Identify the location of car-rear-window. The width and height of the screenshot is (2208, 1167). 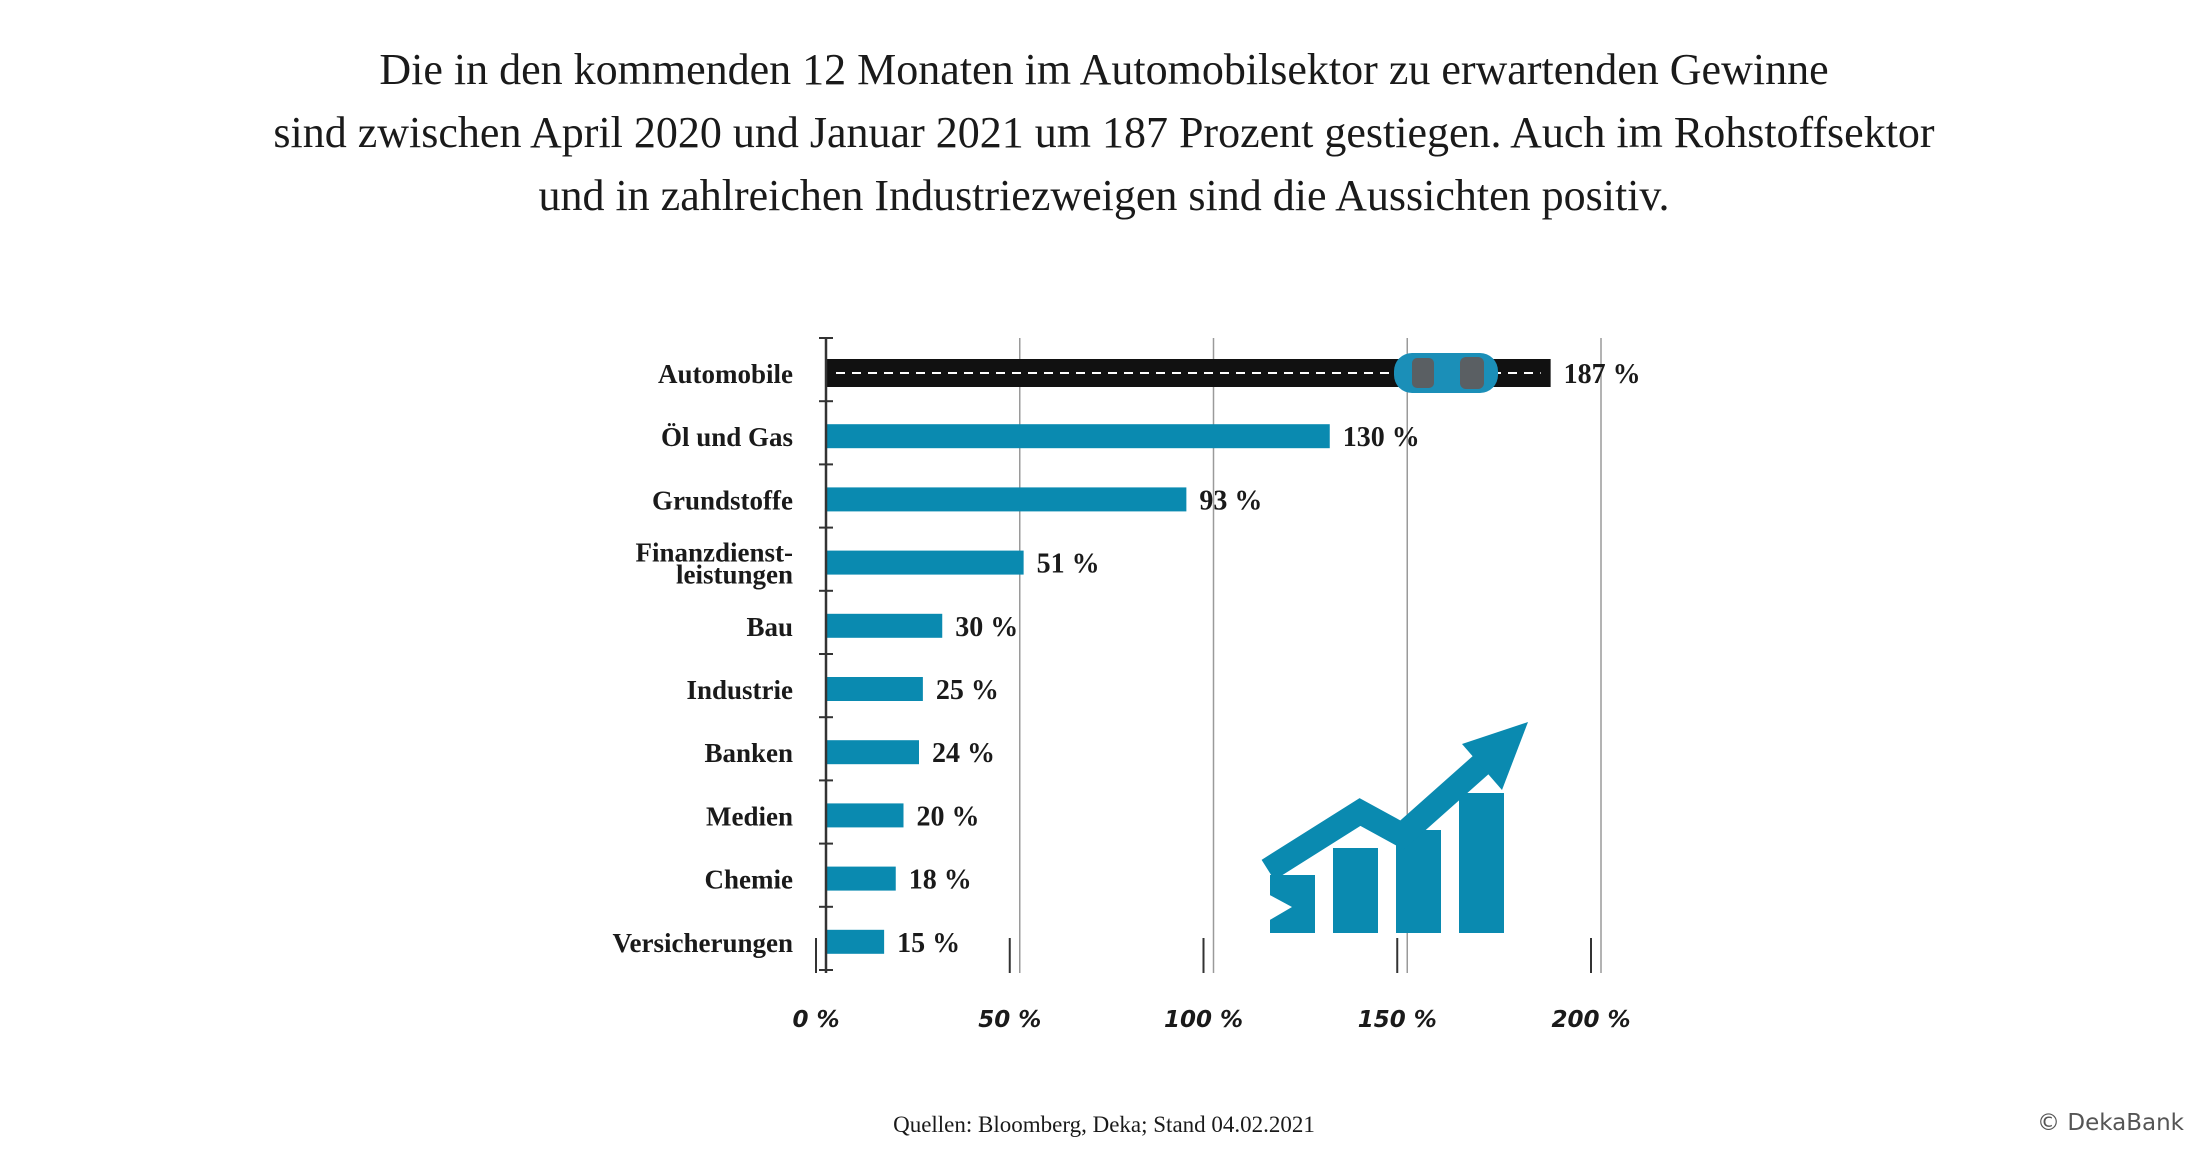
(1423, 373).